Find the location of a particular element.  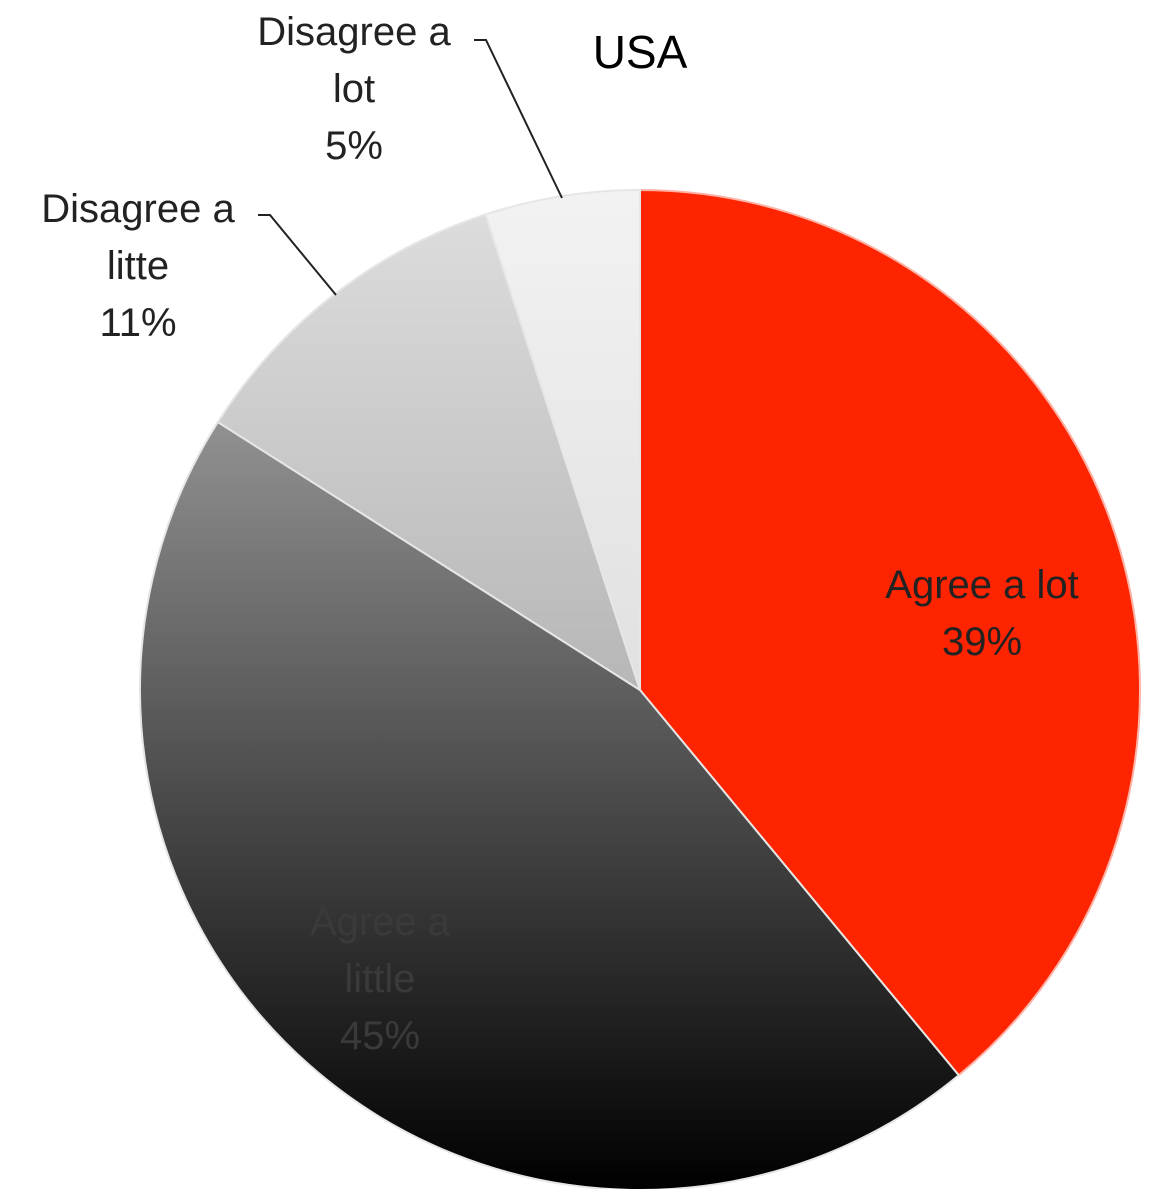

slice-category-label: Agree a lot is located at coordinates (981, 585).